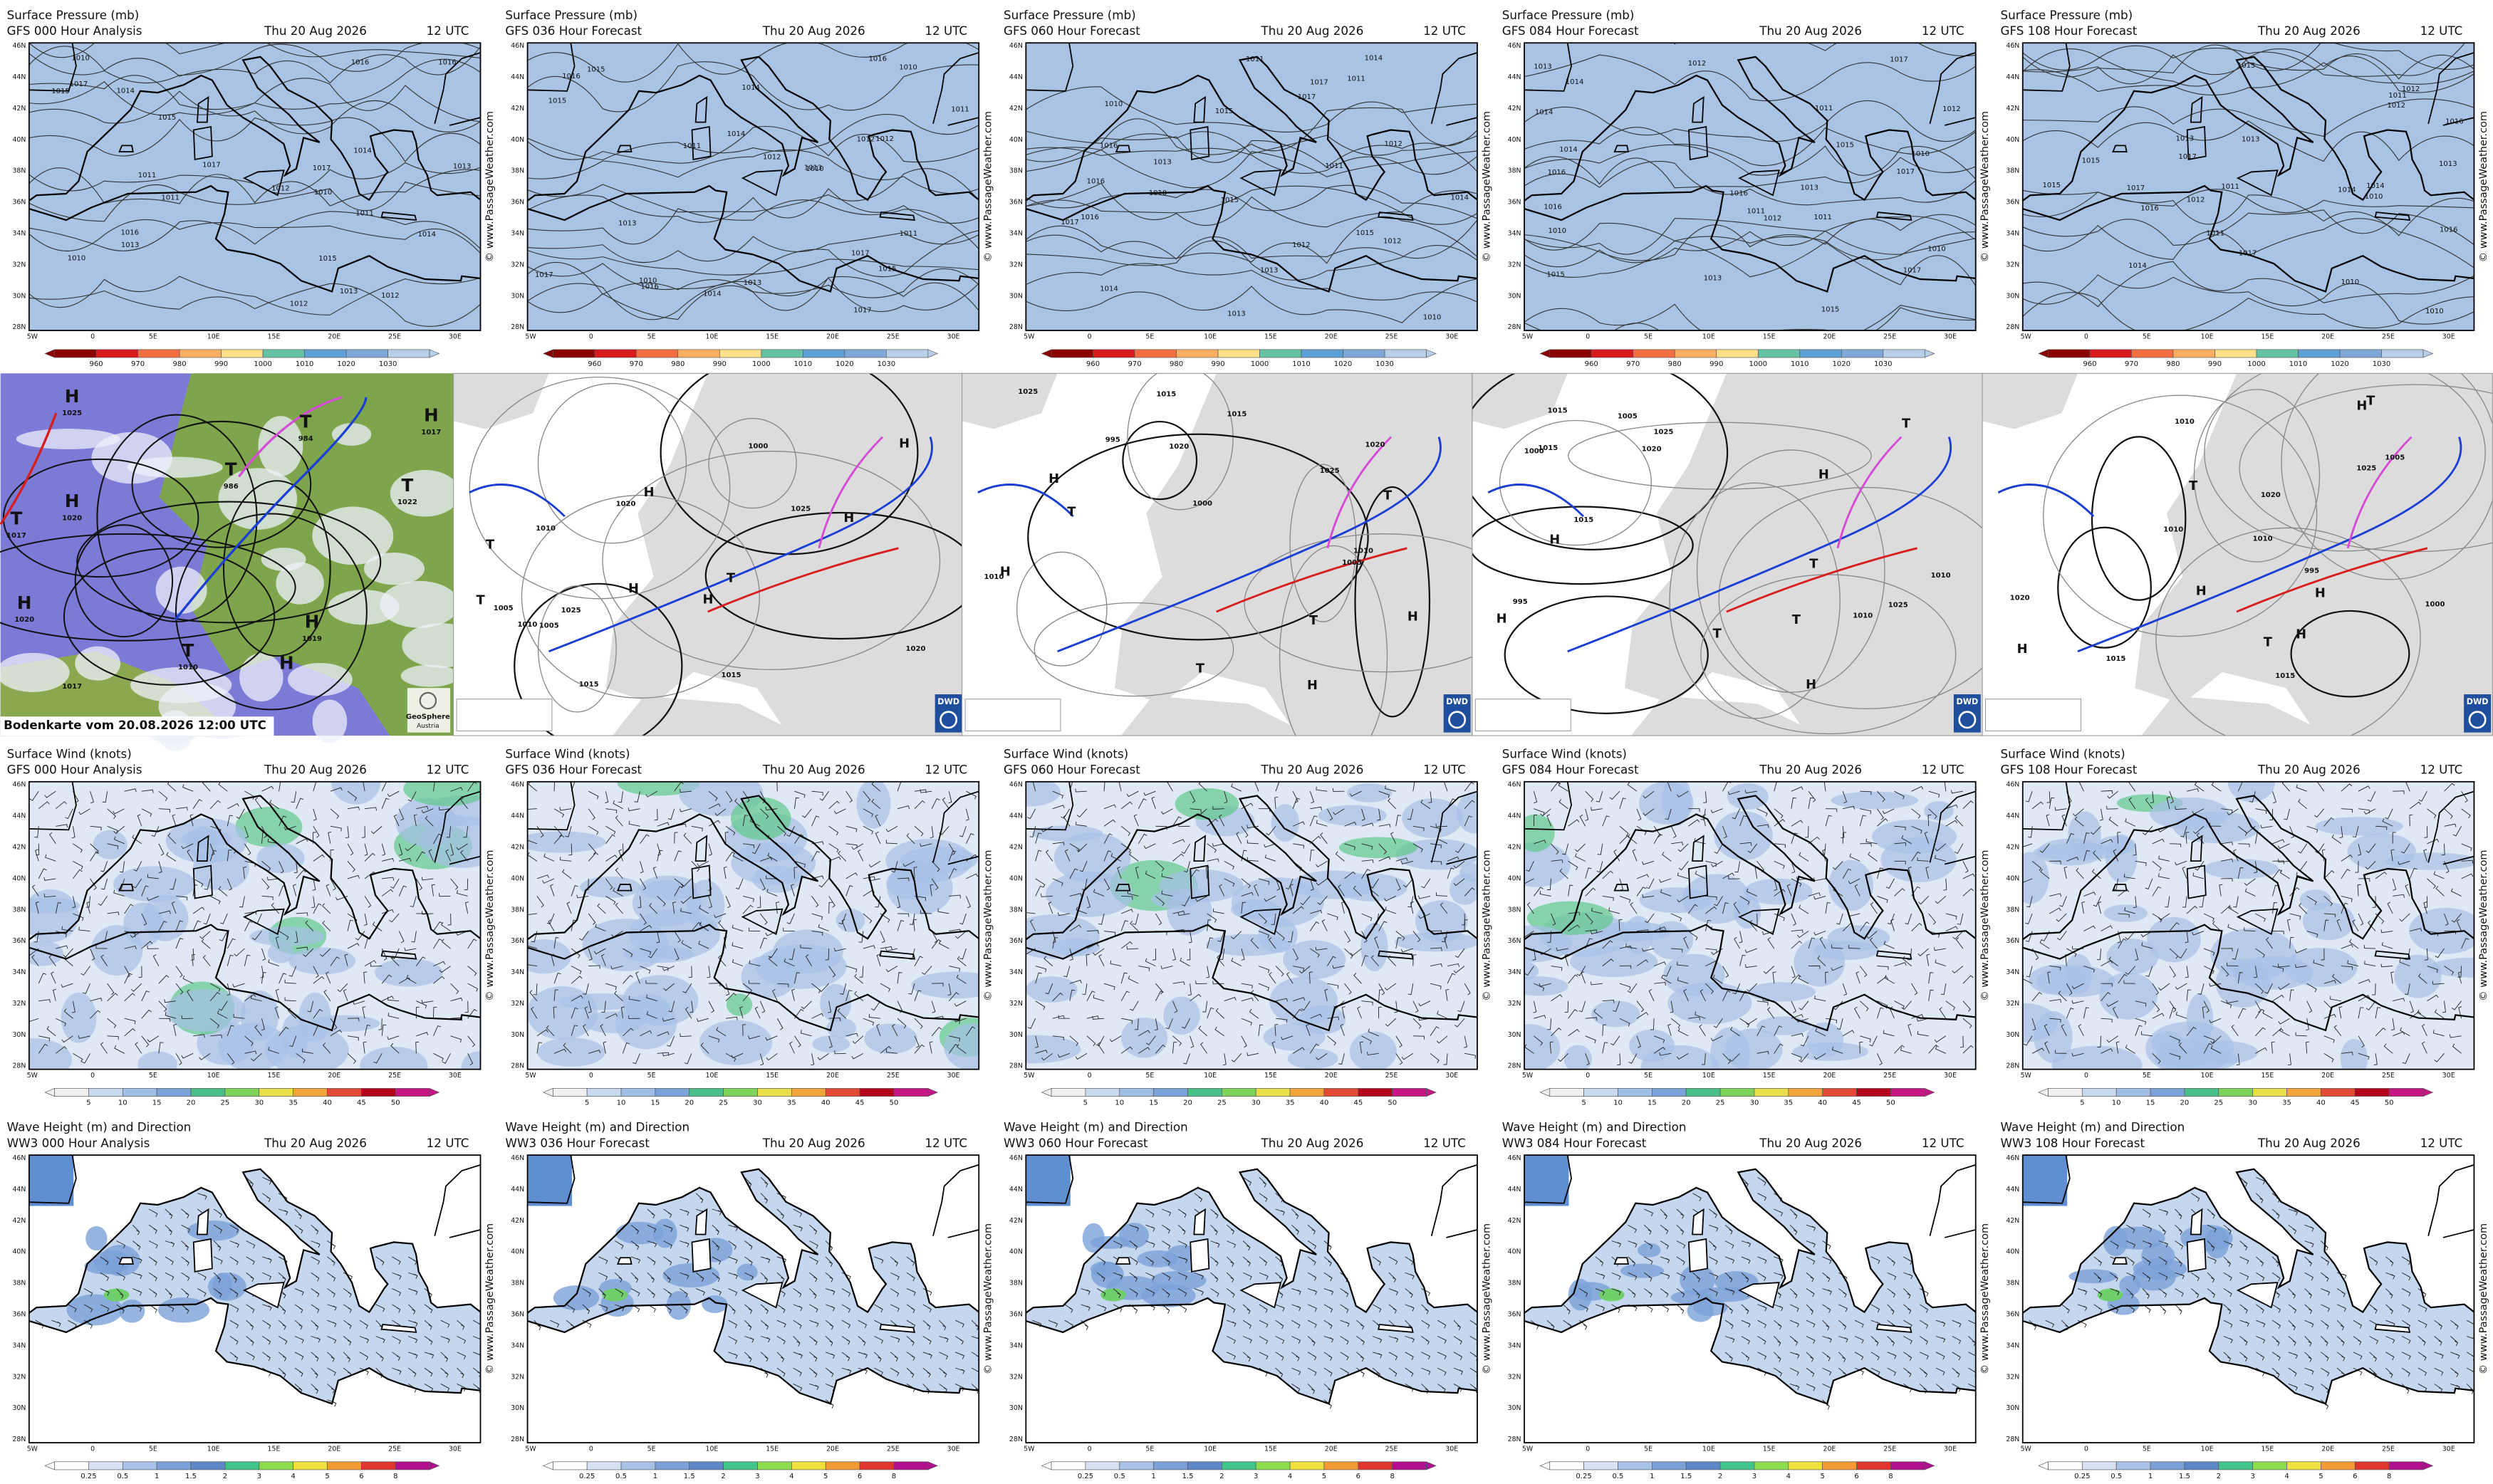  What do you see at coordinates (1595, 1127) in the screenshot?
I see `panel-title: Wave Height (m) and Direction` at bounding box center [1595, 1127].